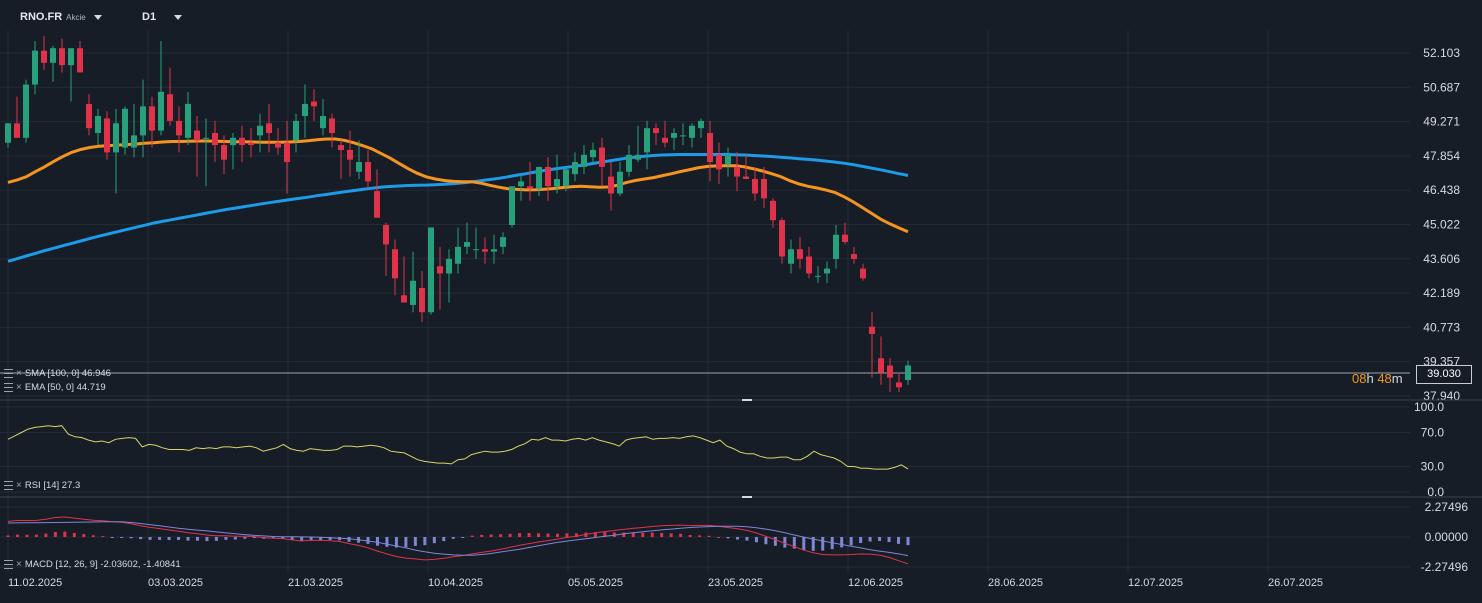  What do you see at coordinates (1429, 407) in the screenshot?
I see `y-tick-label: 100.0` at bounding box center [1429, 407].